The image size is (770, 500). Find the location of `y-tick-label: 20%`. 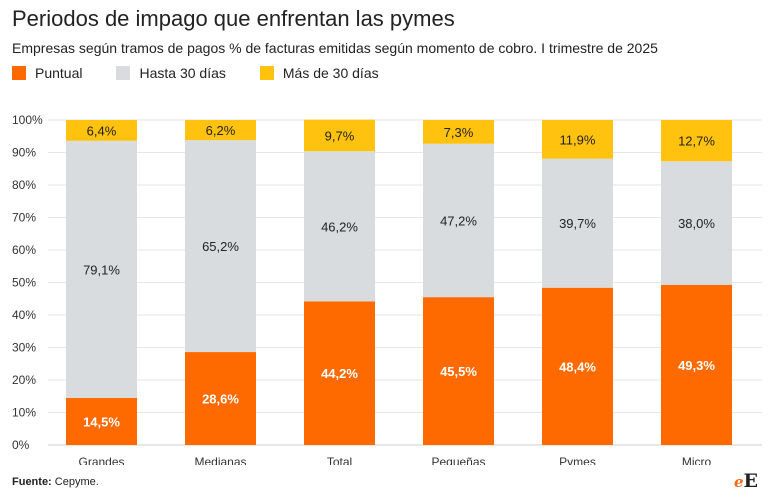

y-tick-label: 20% is located at coordinates (24, 380).